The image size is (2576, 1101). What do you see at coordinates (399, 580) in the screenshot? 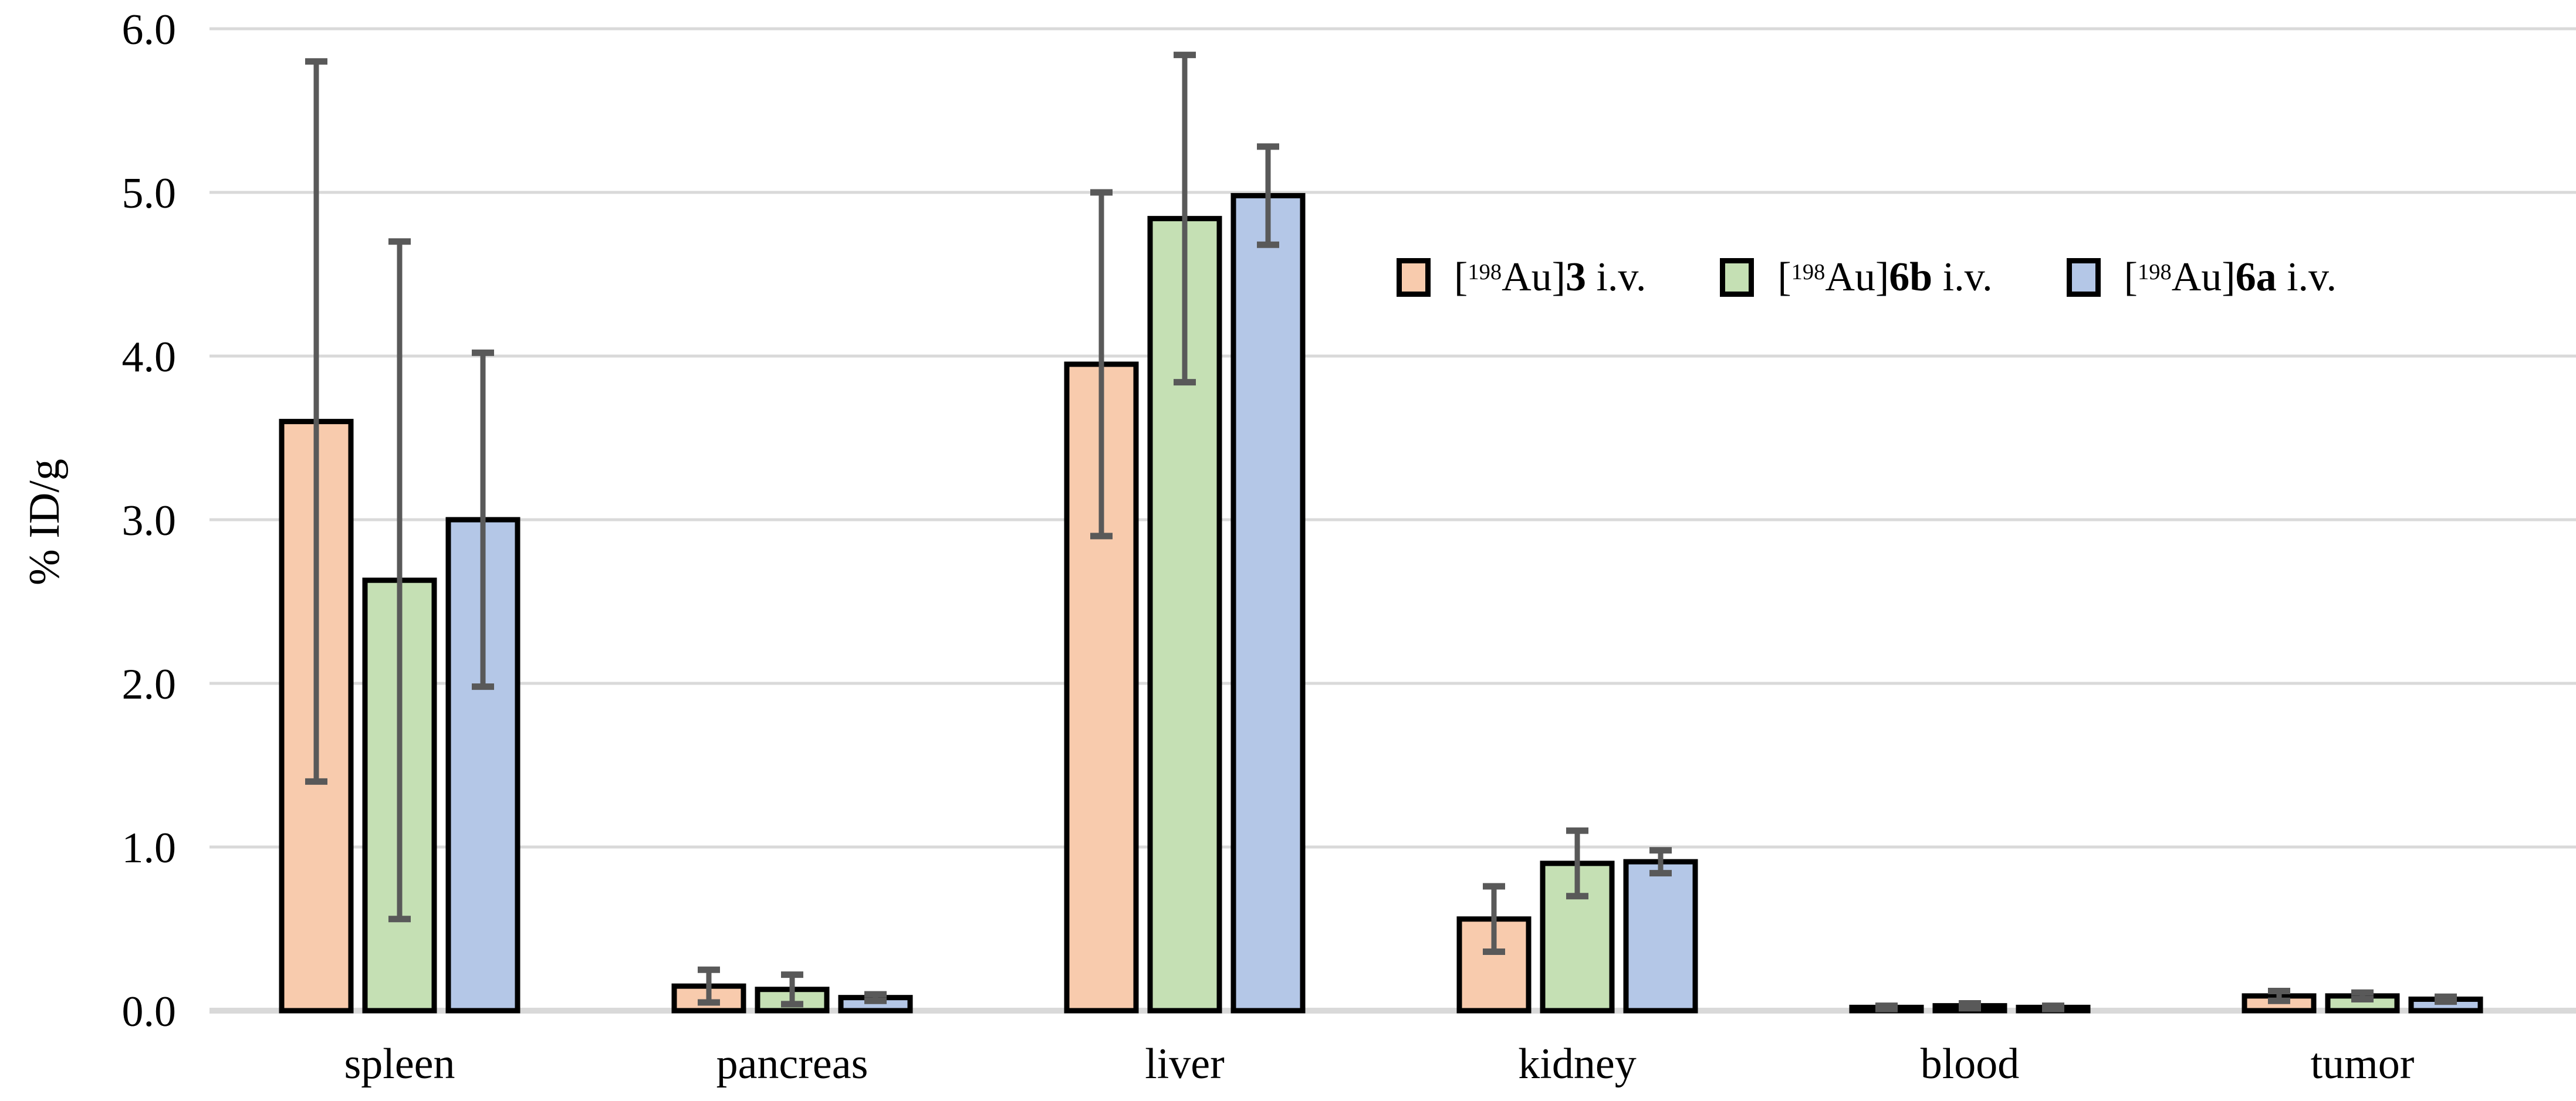
I see `error-bar-spleen-6b` at bounding box center [399, 580].